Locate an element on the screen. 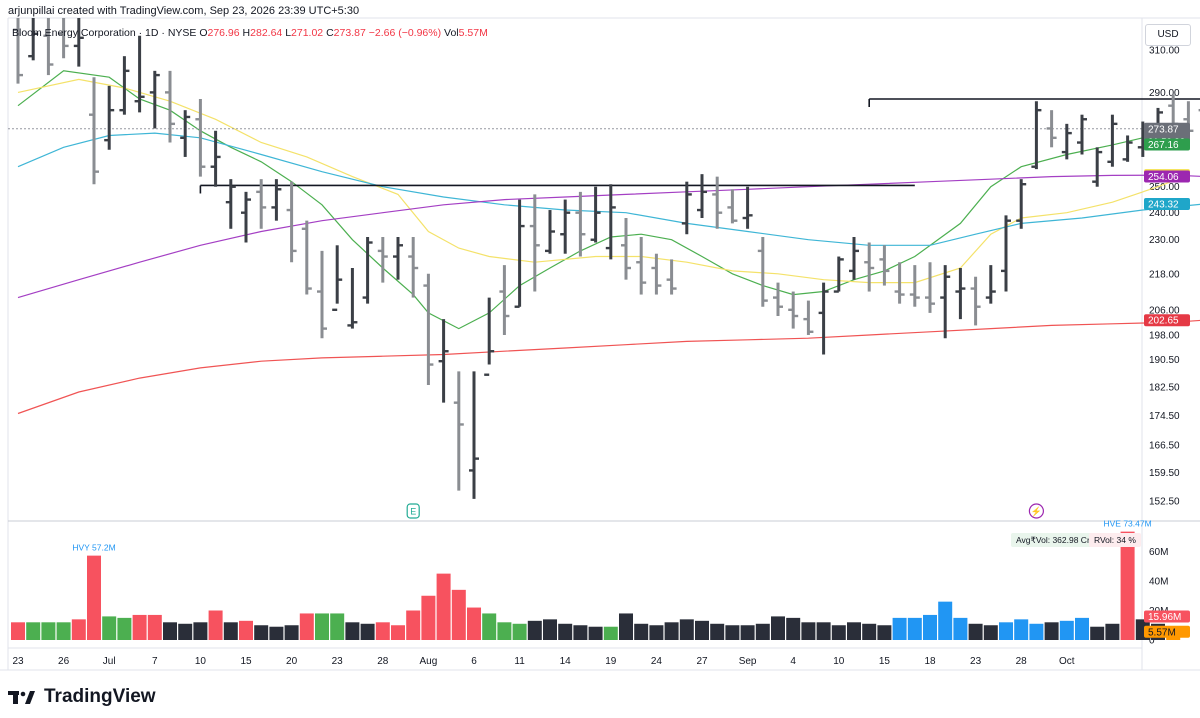  tradingview-logo: TradingView is located at coordinates (82, 697).